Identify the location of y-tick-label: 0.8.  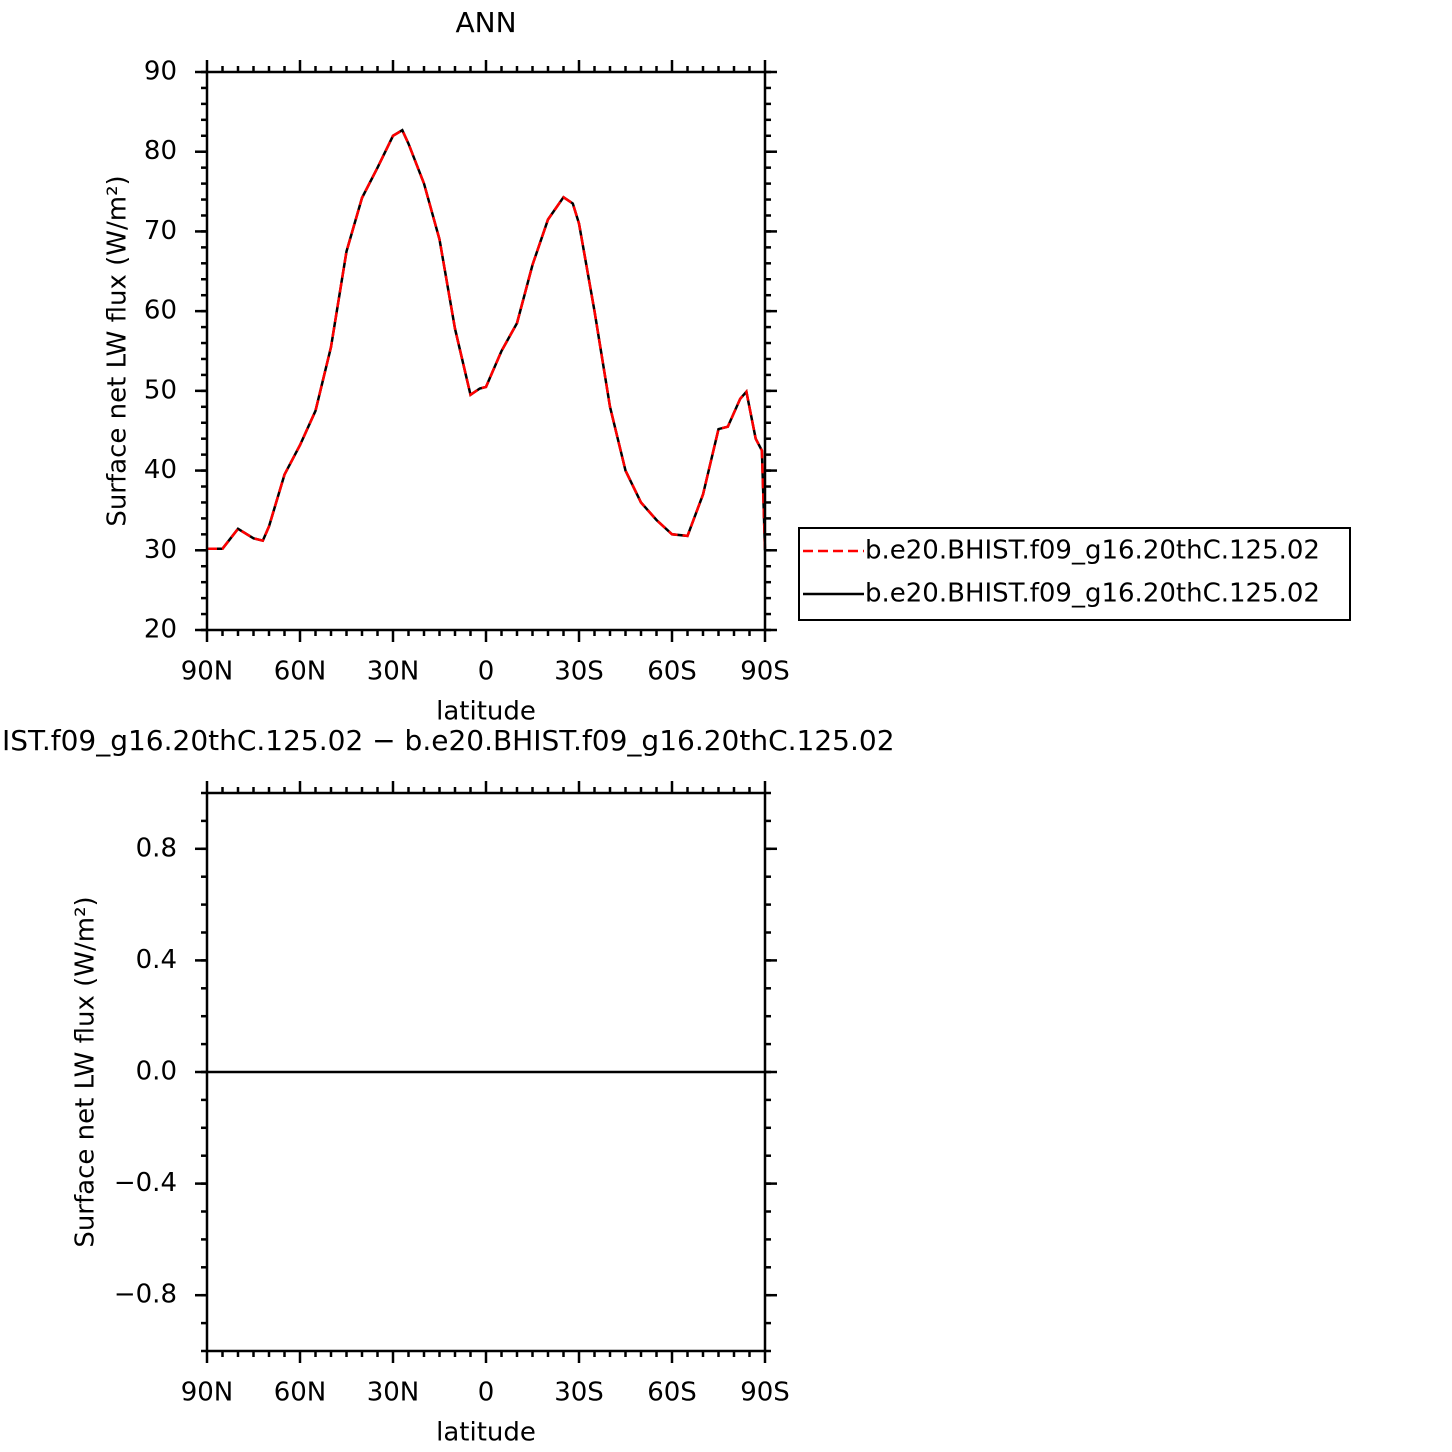
(156, 848).